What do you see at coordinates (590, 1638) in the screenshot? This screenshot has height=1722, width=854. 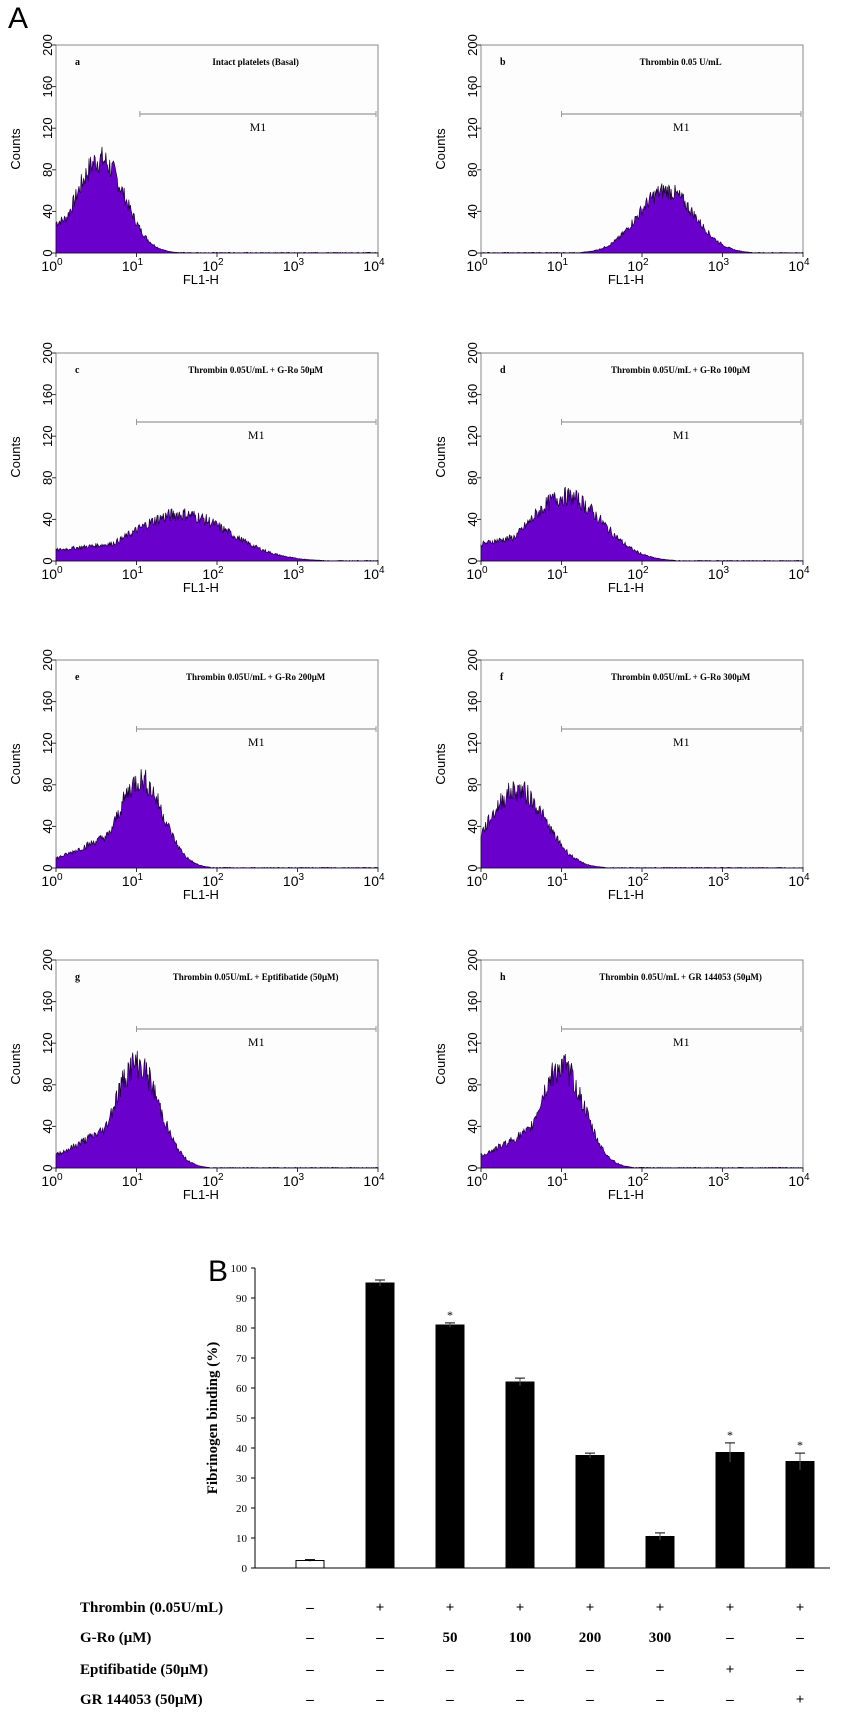 I see `condition-cell: 200` at bounding box center [590, 1638].